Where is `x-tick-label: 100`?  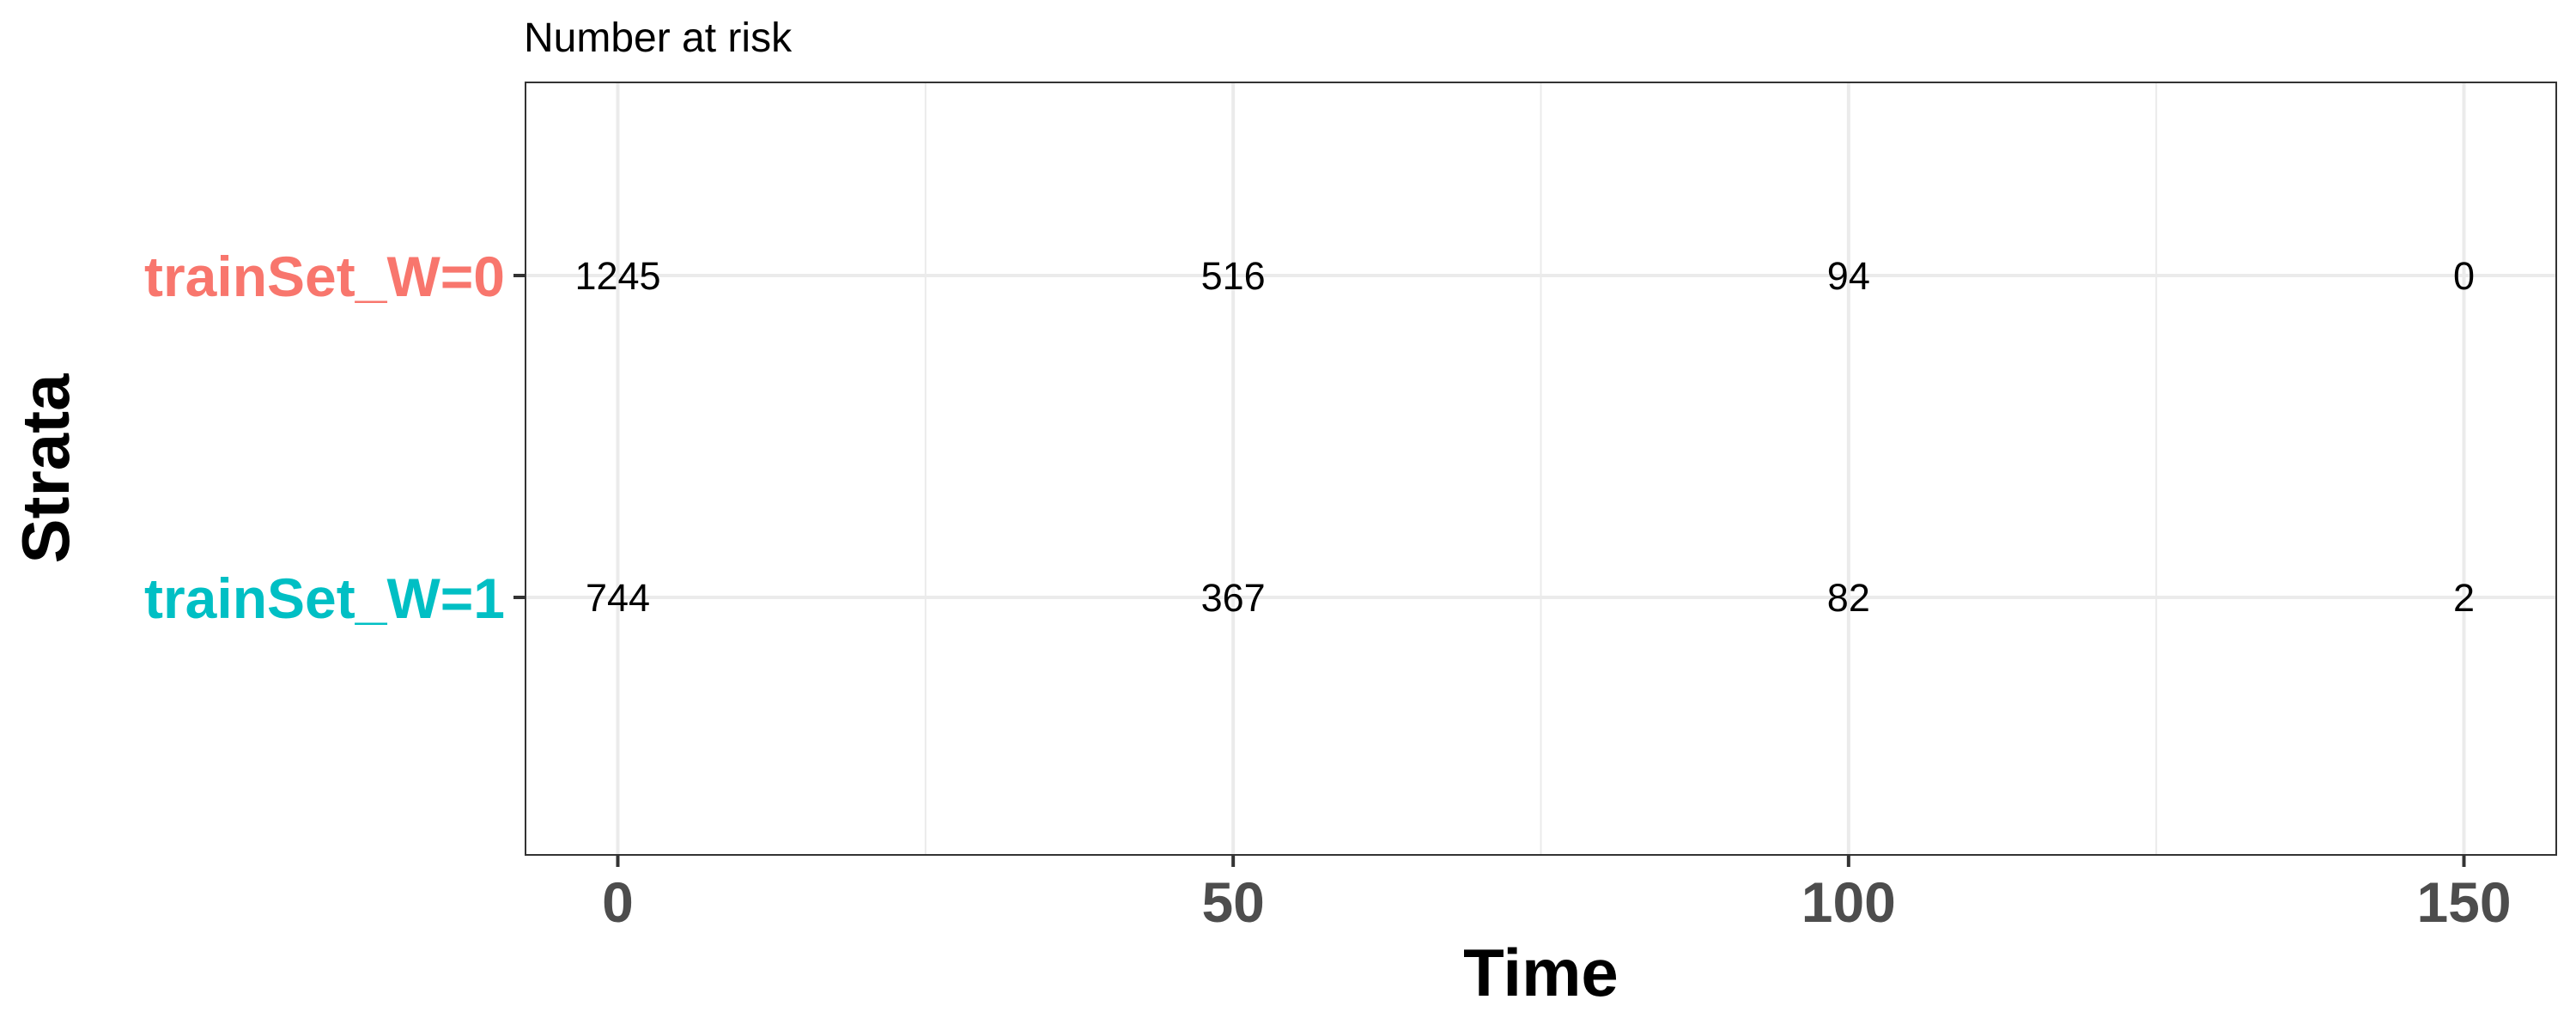 x-tick-label: 100 is located at coordinates (1849, 902).